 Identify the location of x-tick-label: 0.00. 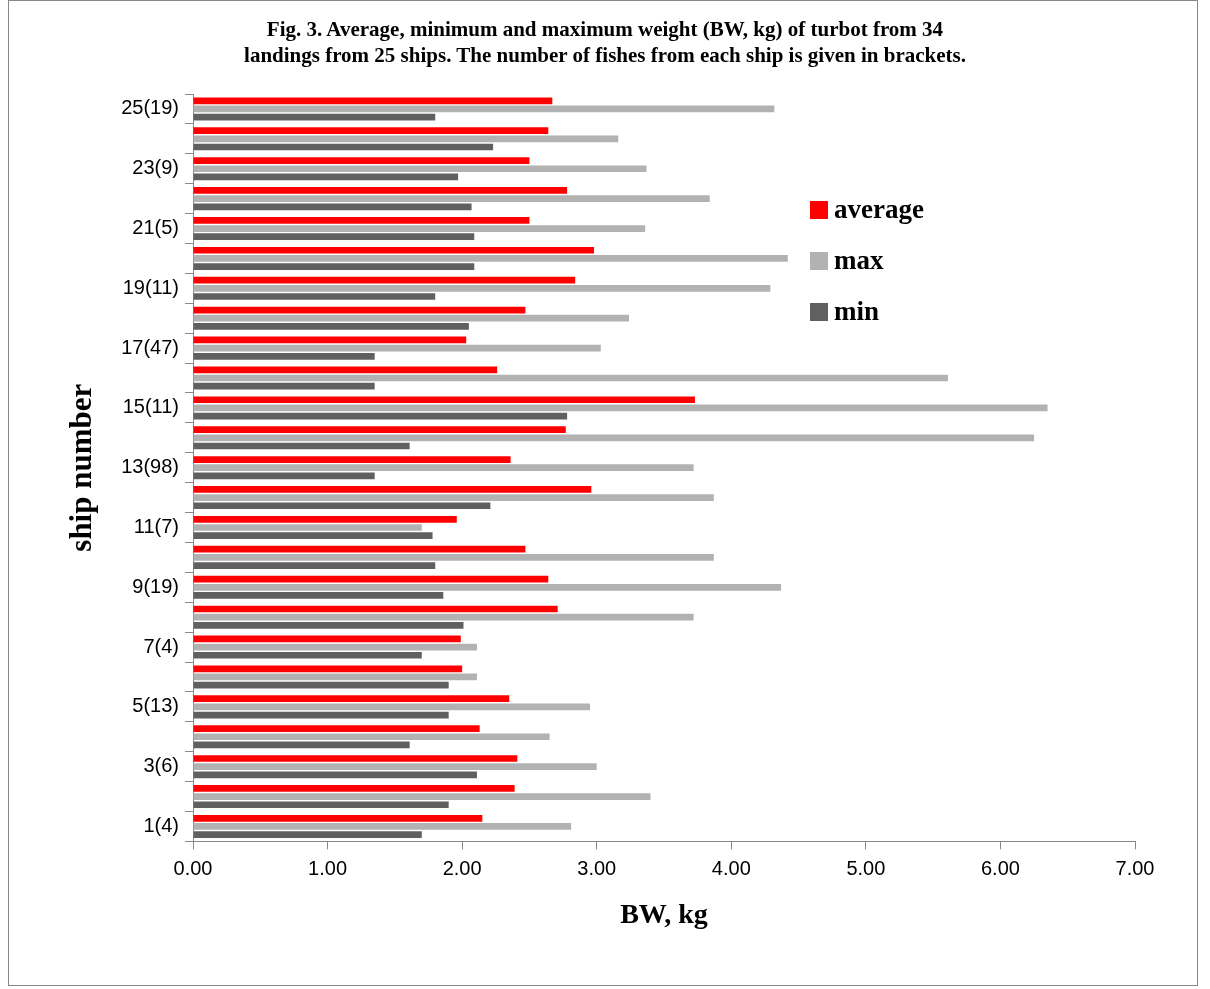
(193, 867).